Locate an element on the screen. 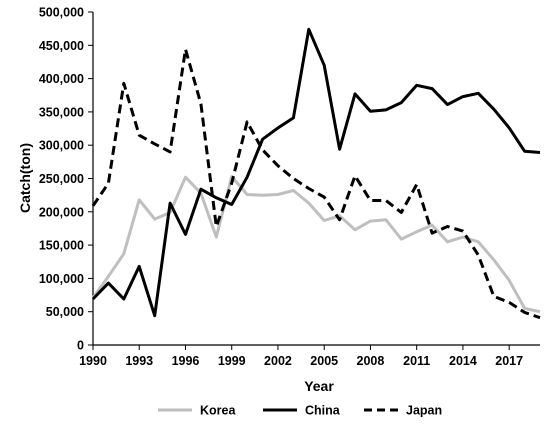  legend-label-korea: Korea is located at coordinates (218, 411).